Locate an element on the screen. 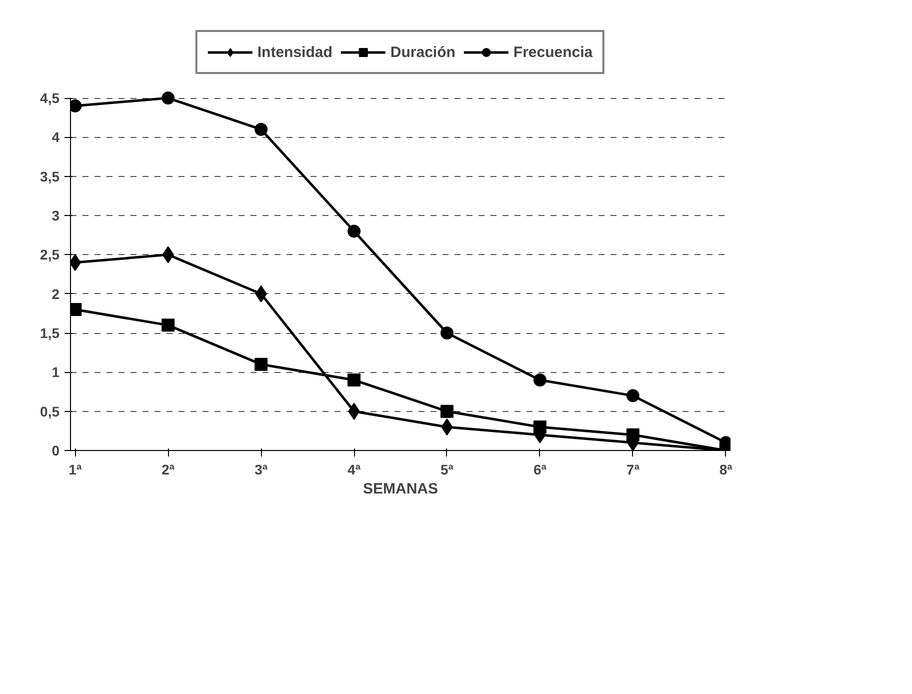  y-tick-label: 0 is located at coordinates (56, 450).